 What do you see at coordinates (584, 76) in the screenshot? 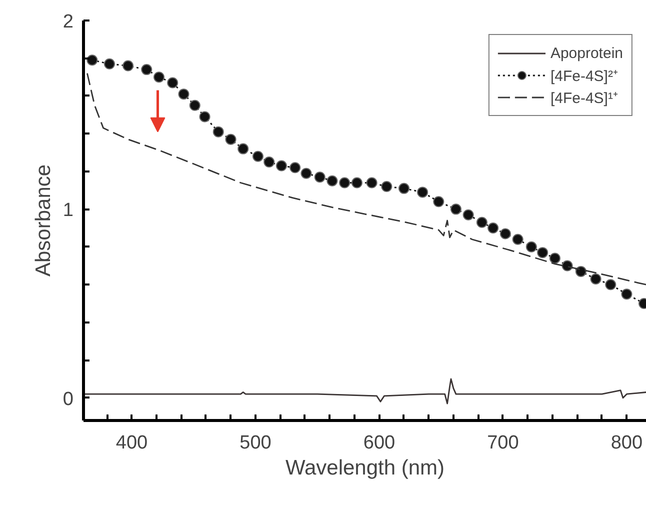
I see `legend-label: [4Fe-4S]²⁺` at bounding box center [584, 76].